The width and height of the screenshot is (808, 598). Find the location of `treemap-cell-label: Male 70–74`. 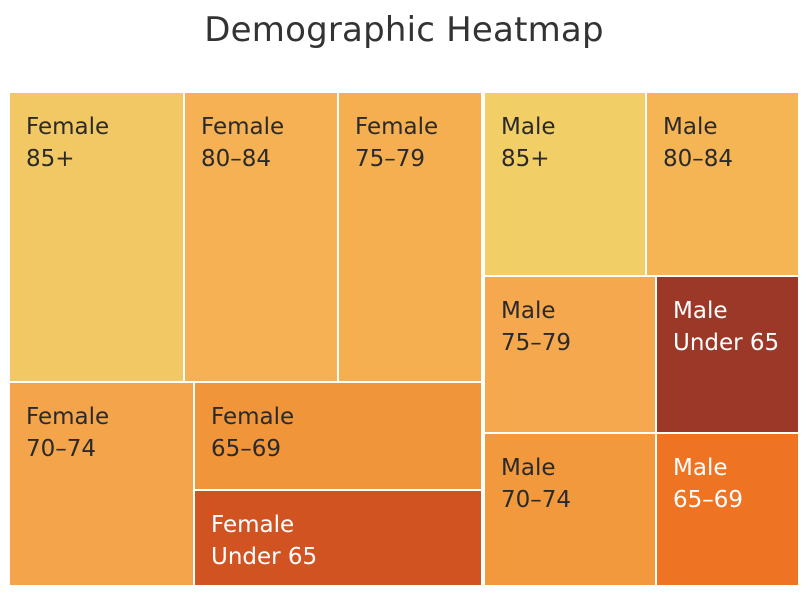

treemap-cell-label: Male 70–74 is located at coordinates (536, 484).